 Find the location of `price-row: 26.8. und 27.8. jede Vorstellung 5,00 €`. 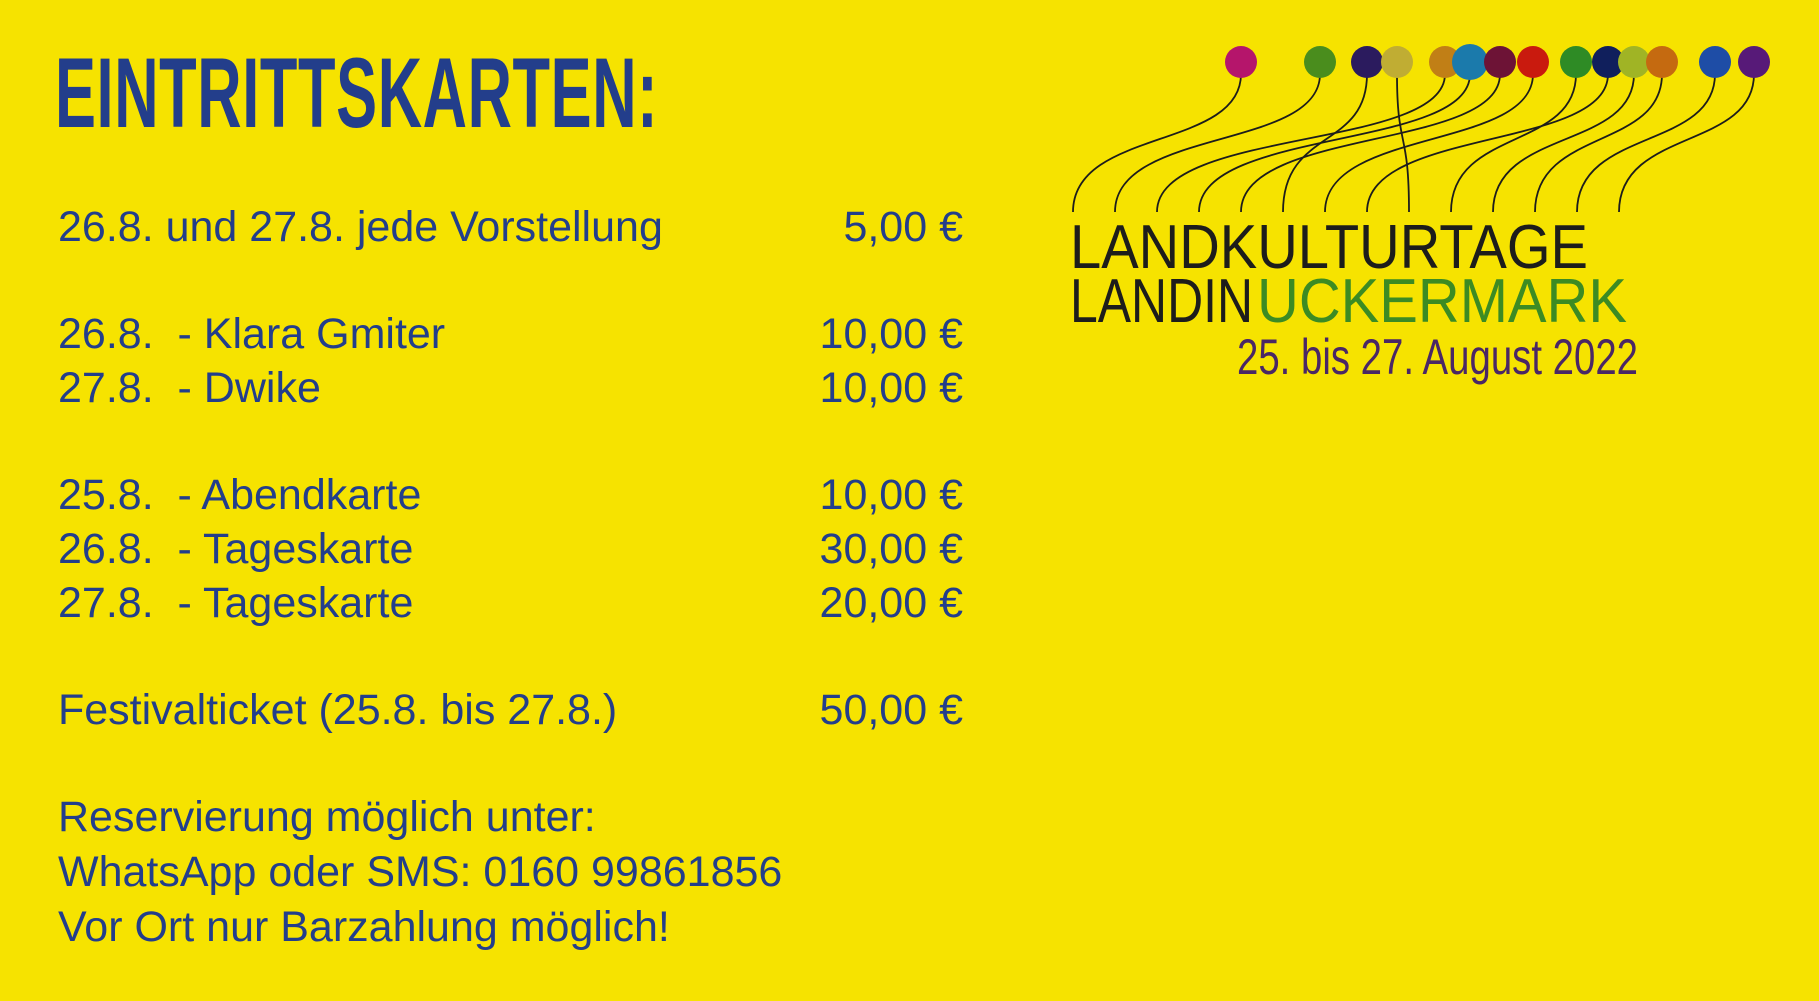

price-row: 26.8. und 27.8. jede Vorstellung 5,00 € is located at coordinates (510, 227).